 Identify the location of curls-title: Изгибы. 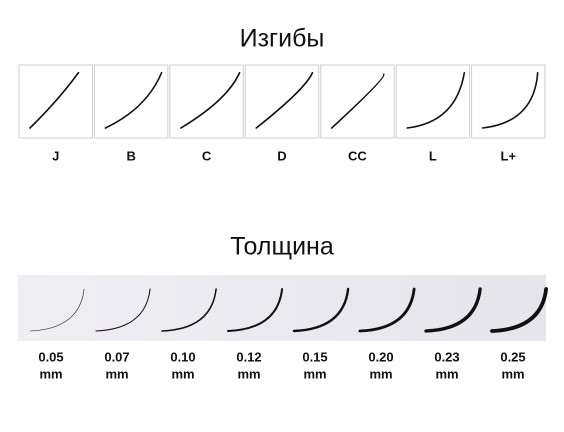
(282, 39).